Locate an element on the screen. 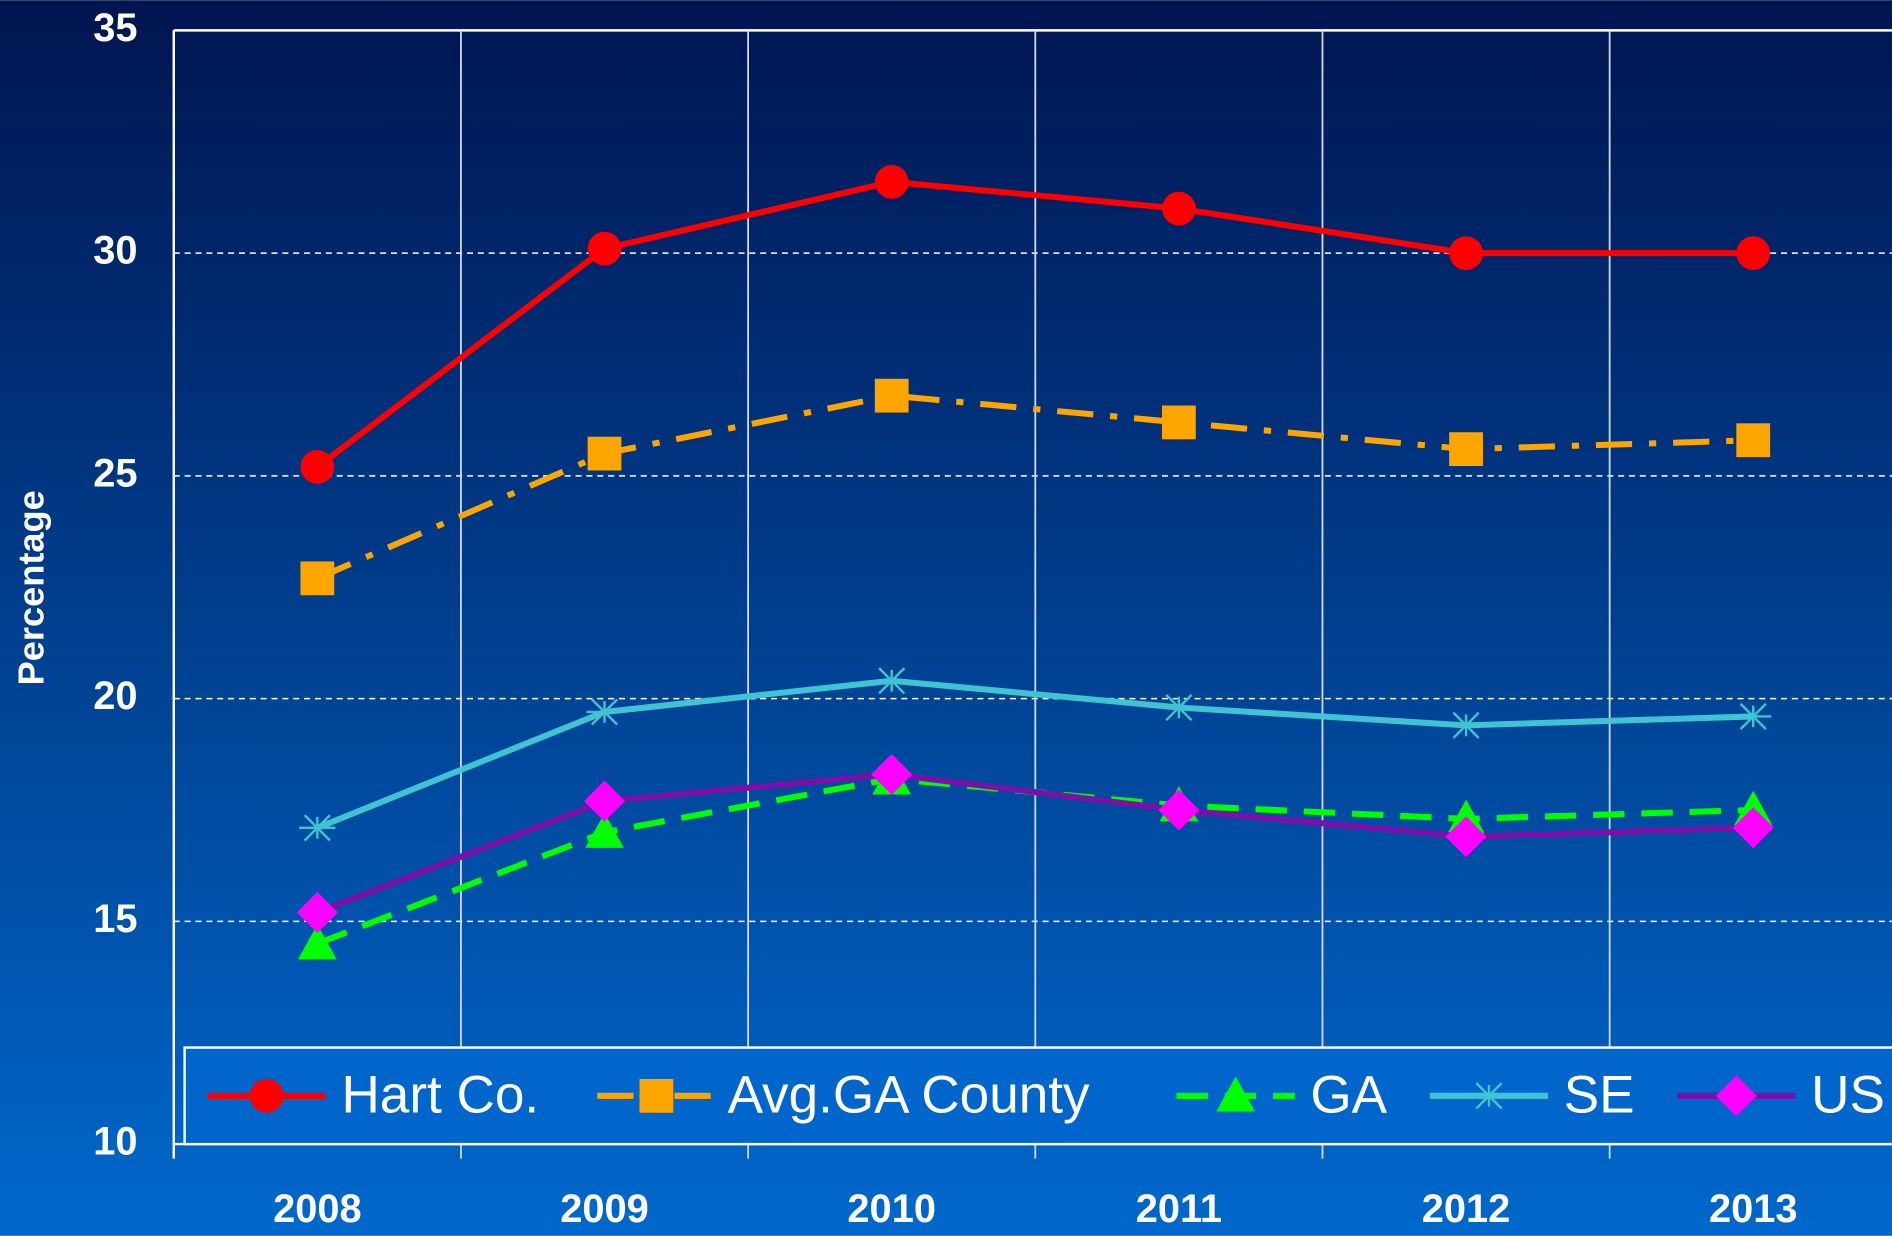  legend-box is located at coordinates (1037, 1096).